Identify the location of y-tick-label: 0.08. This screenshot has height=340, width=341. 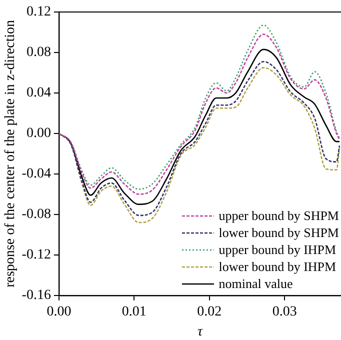
(38, 52).